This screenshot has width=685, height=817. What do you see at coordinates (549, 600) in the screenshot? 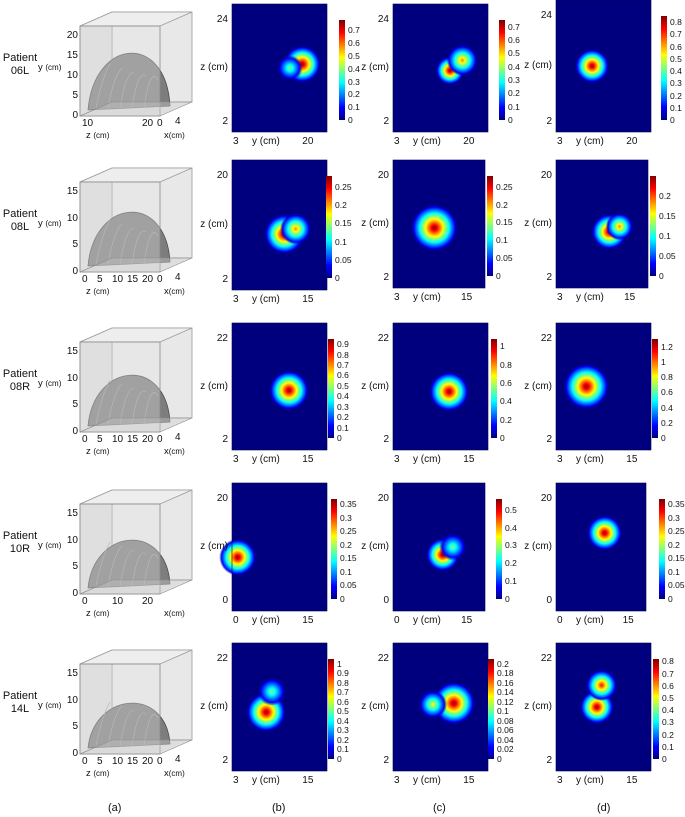
I see `z-tick-bottom: 0` at bounding box center [549, 600].